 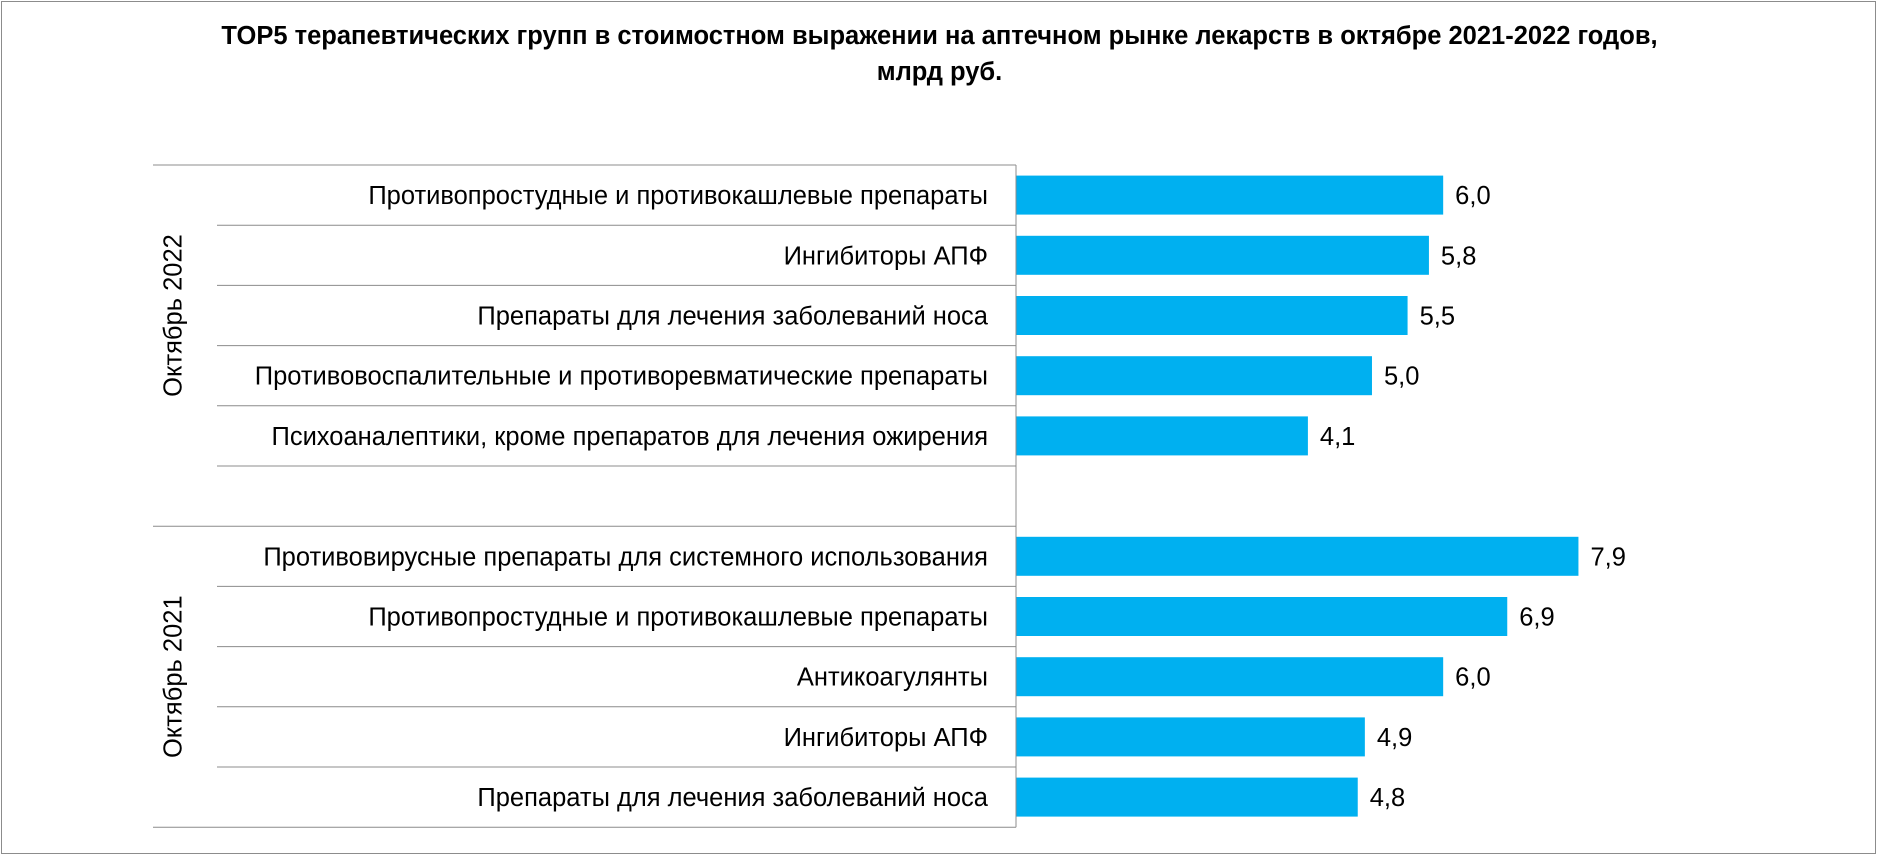 I want to click on value-label: 5,0, so click(x=1401, y=377).